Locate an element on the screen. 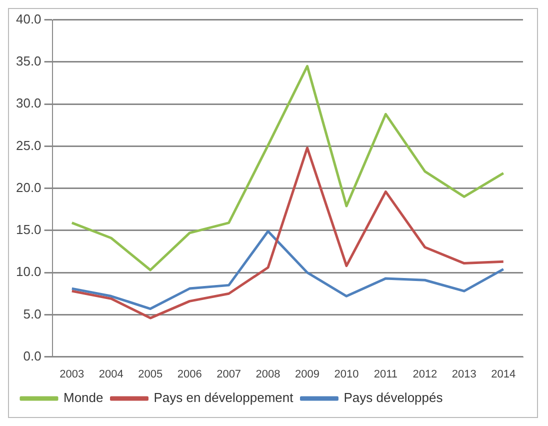 The image size is (548, 426). y-tick-label: 25.0 is located at coordinates (29, 145).